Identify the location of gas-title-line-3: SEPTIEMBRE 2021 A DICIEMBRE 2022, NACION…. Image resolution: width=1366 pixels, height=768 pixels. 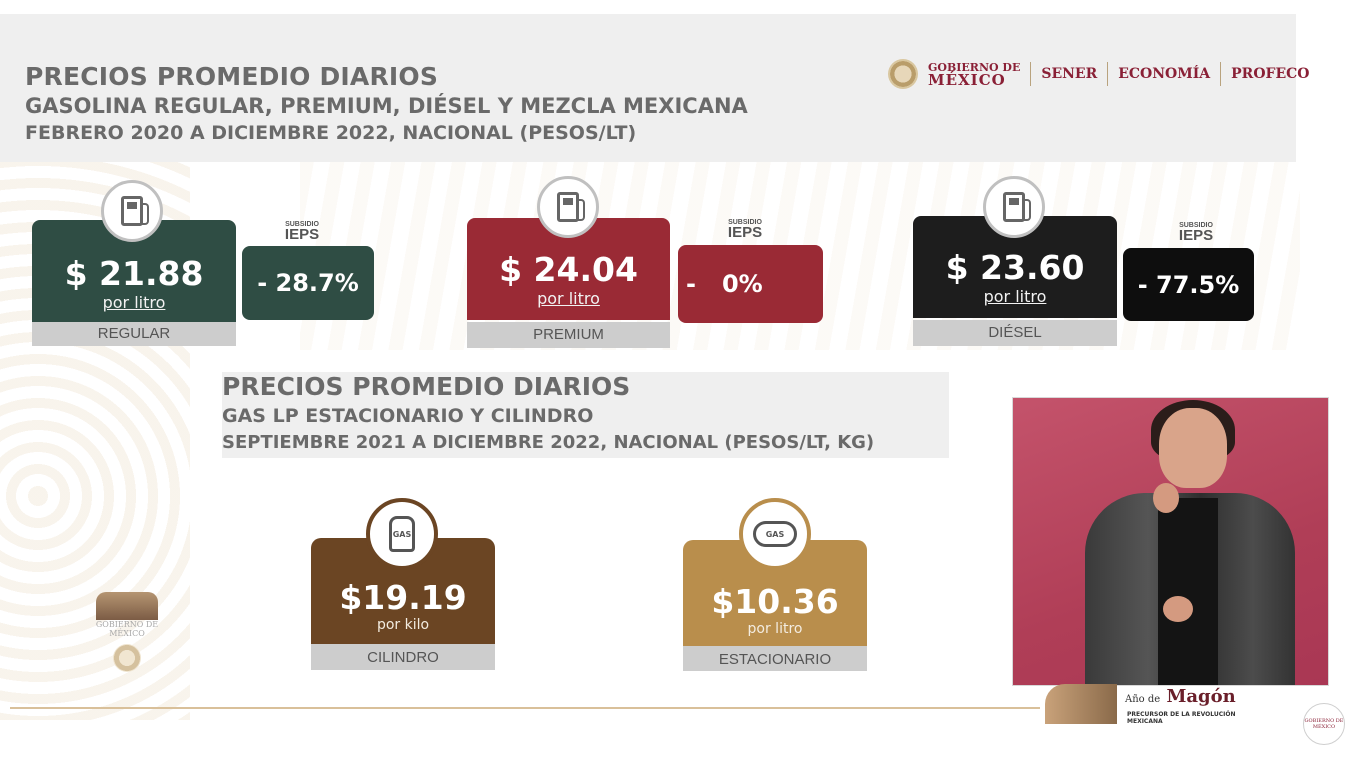
(548, 442).